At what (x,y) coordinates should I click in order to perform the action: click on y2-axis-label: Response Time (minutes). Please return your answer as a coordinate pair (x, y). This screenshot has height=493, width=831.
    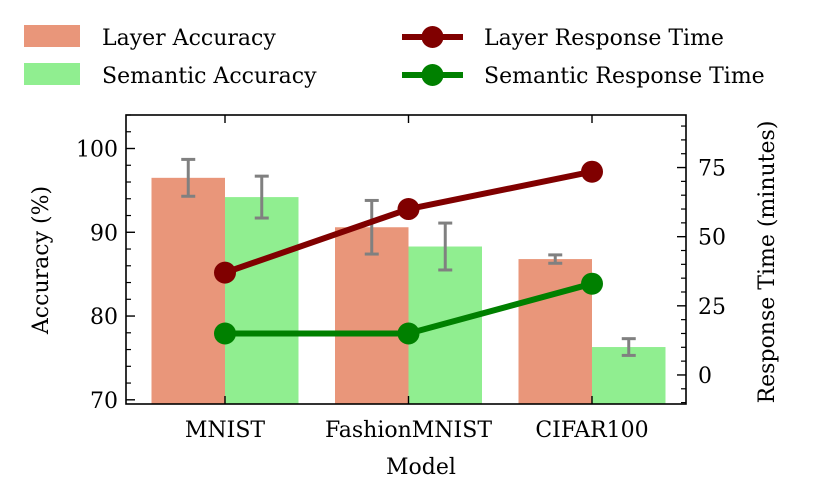
    Looking at the image, I should click on (767, 262).